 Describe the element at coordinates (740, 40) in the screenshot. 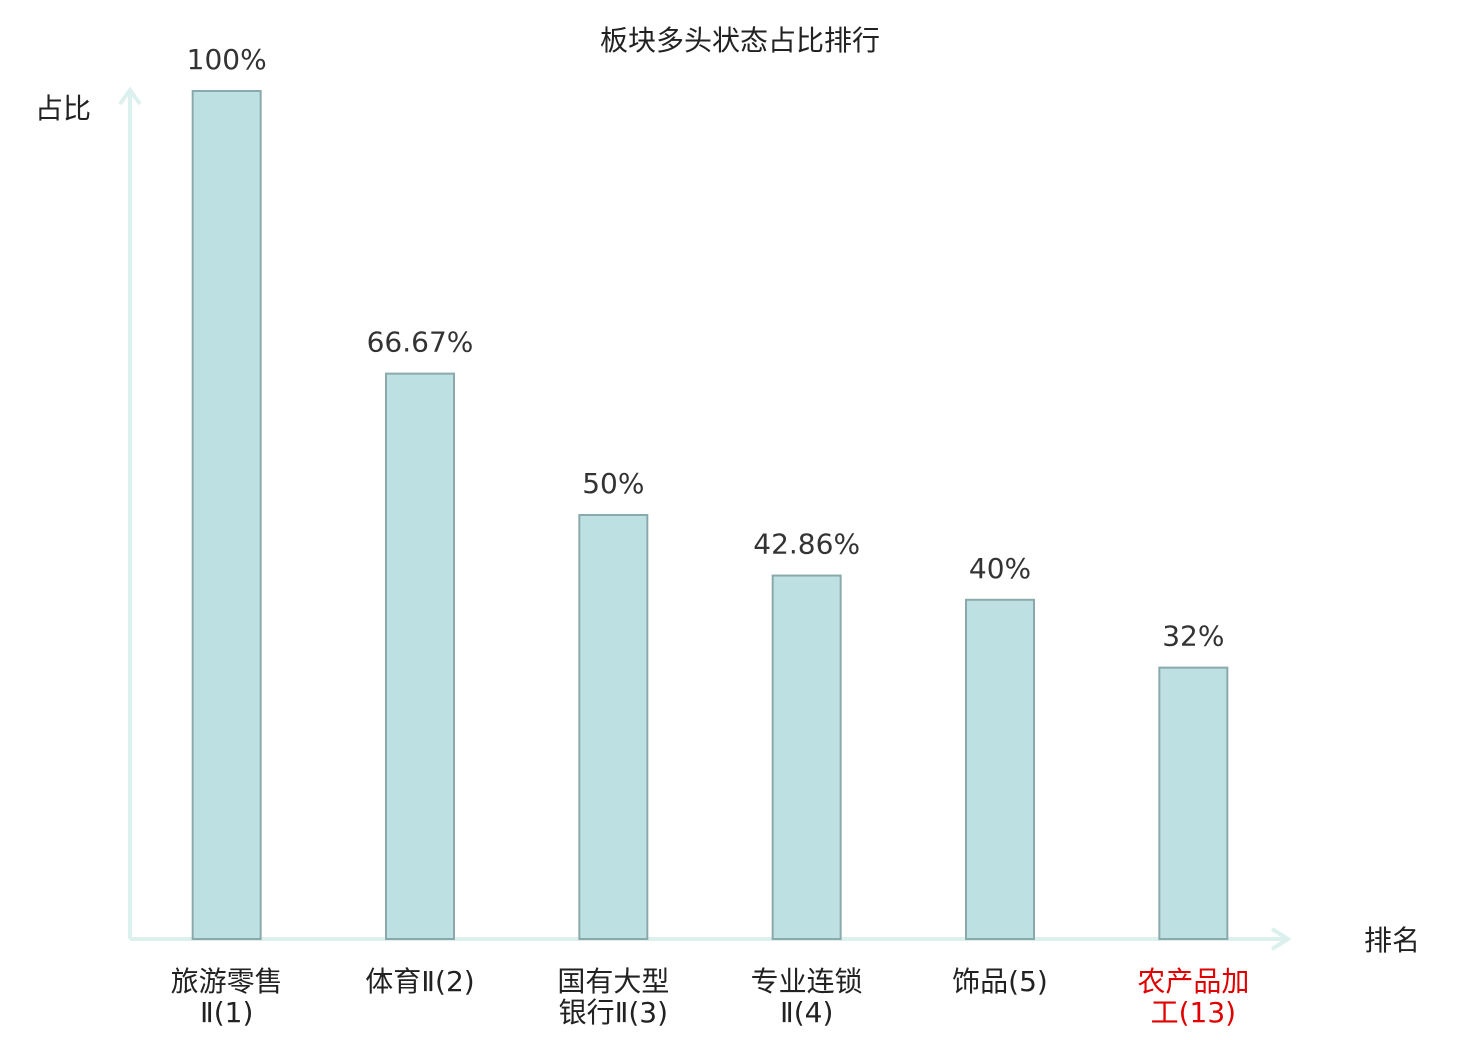

I see `chart-title: 板块多头状态占比排行` at that location.